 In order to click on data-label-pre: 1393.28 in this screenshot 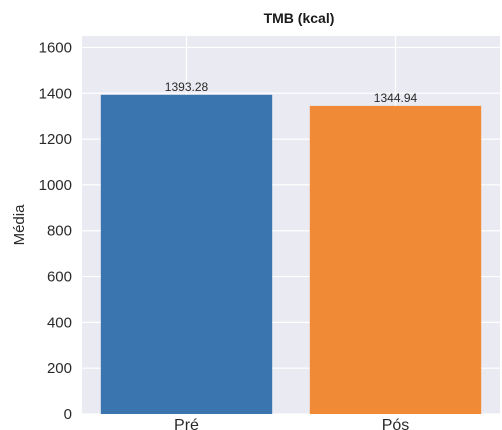, I will do `click(187, 87)`.